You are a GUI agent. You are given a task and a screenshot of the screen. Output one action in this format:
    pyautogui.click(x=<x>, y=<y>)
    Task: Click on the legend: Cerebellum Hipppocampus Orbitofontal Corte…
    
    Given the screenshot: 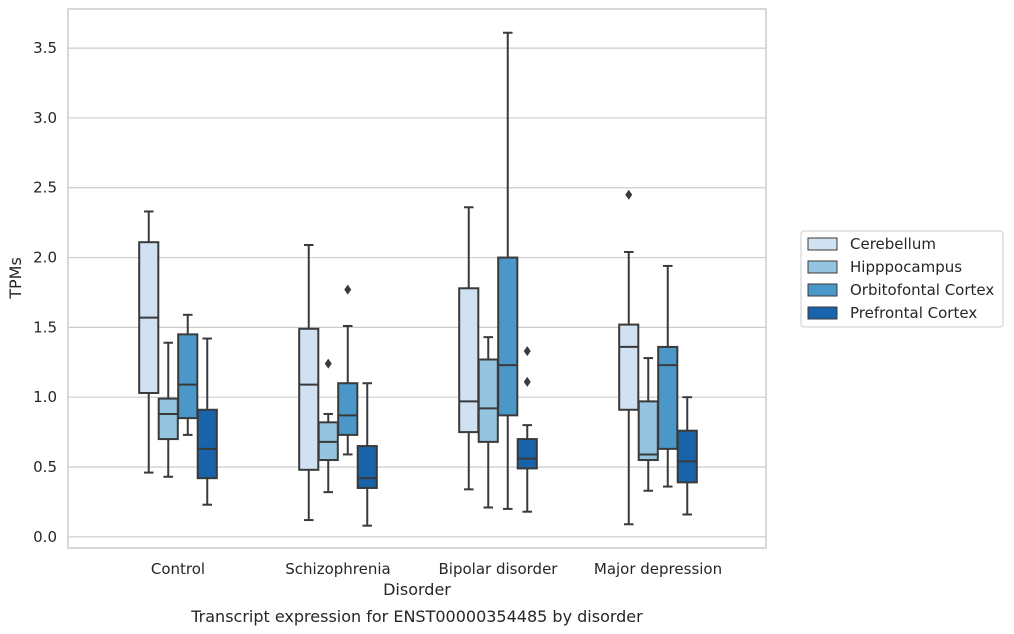 What is the action you would take?
    pyautogui.click(x=902, y=279)
    